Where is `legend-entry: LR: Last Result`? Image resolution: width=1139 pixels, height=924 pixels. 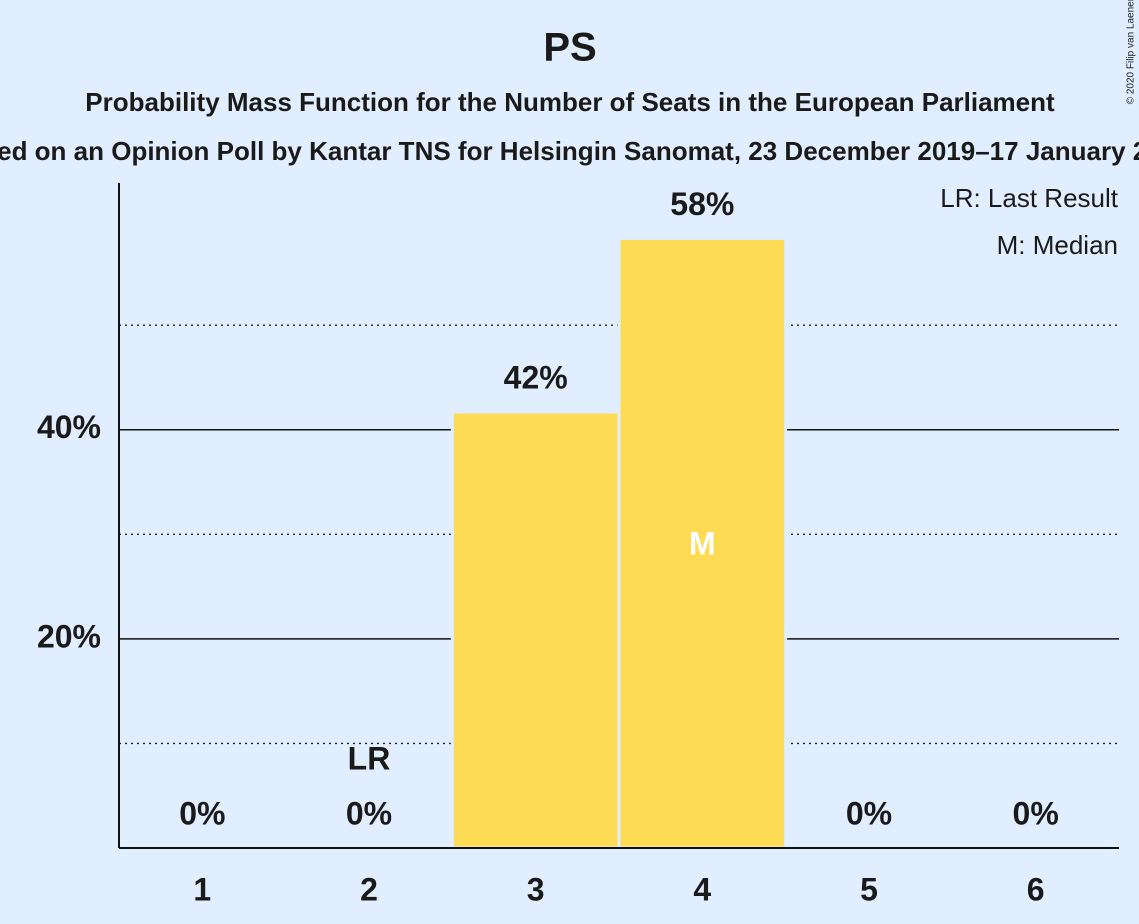 legend-entry: LR: Last Result is located at coordinates (1029, 198).